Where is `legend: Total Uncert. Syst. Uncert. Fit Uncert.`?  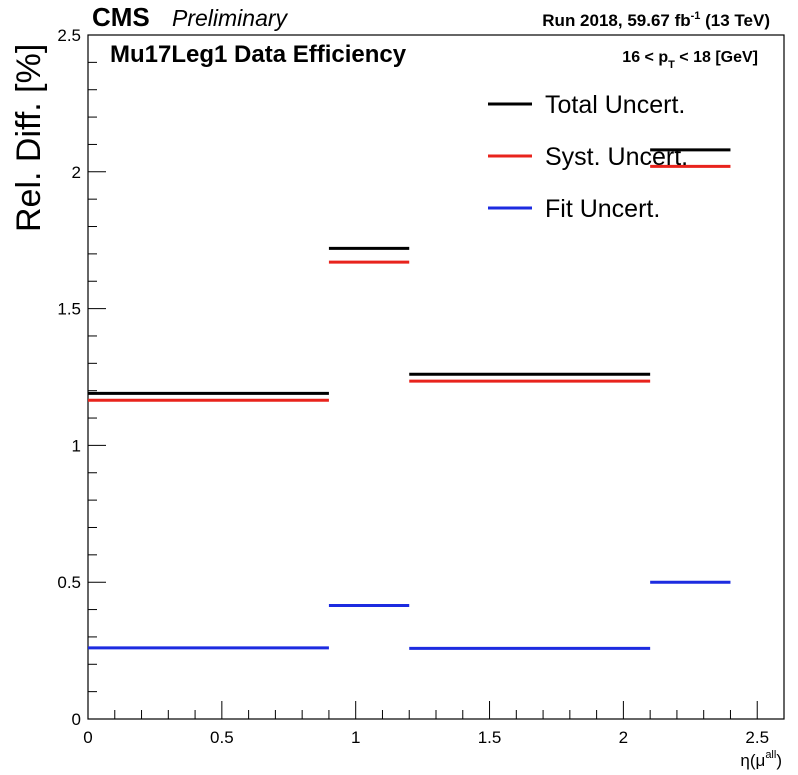
legend: Total Uncert. Syst. Uncert. Fit Uncert. is located at coordinates (588, 157).